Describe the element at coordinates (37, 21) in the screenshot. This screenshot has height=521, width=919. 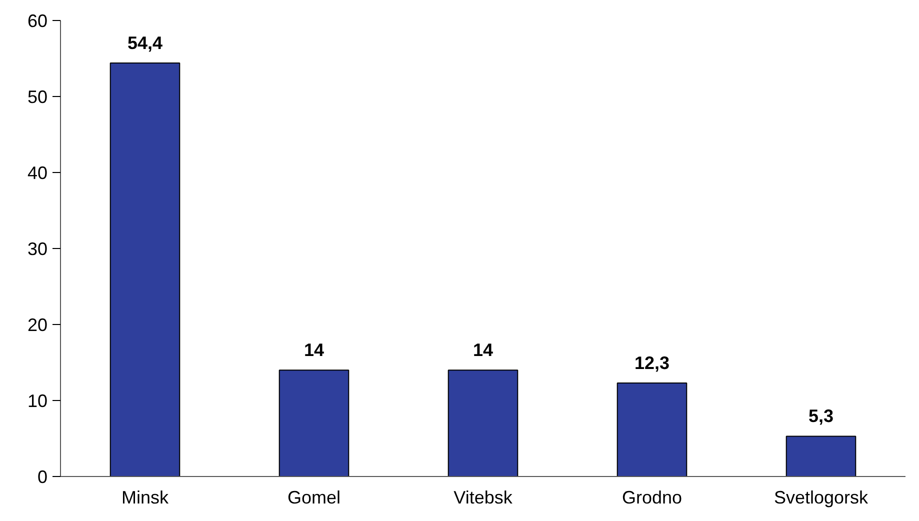
I see `y-tick-label: 60` at that location.